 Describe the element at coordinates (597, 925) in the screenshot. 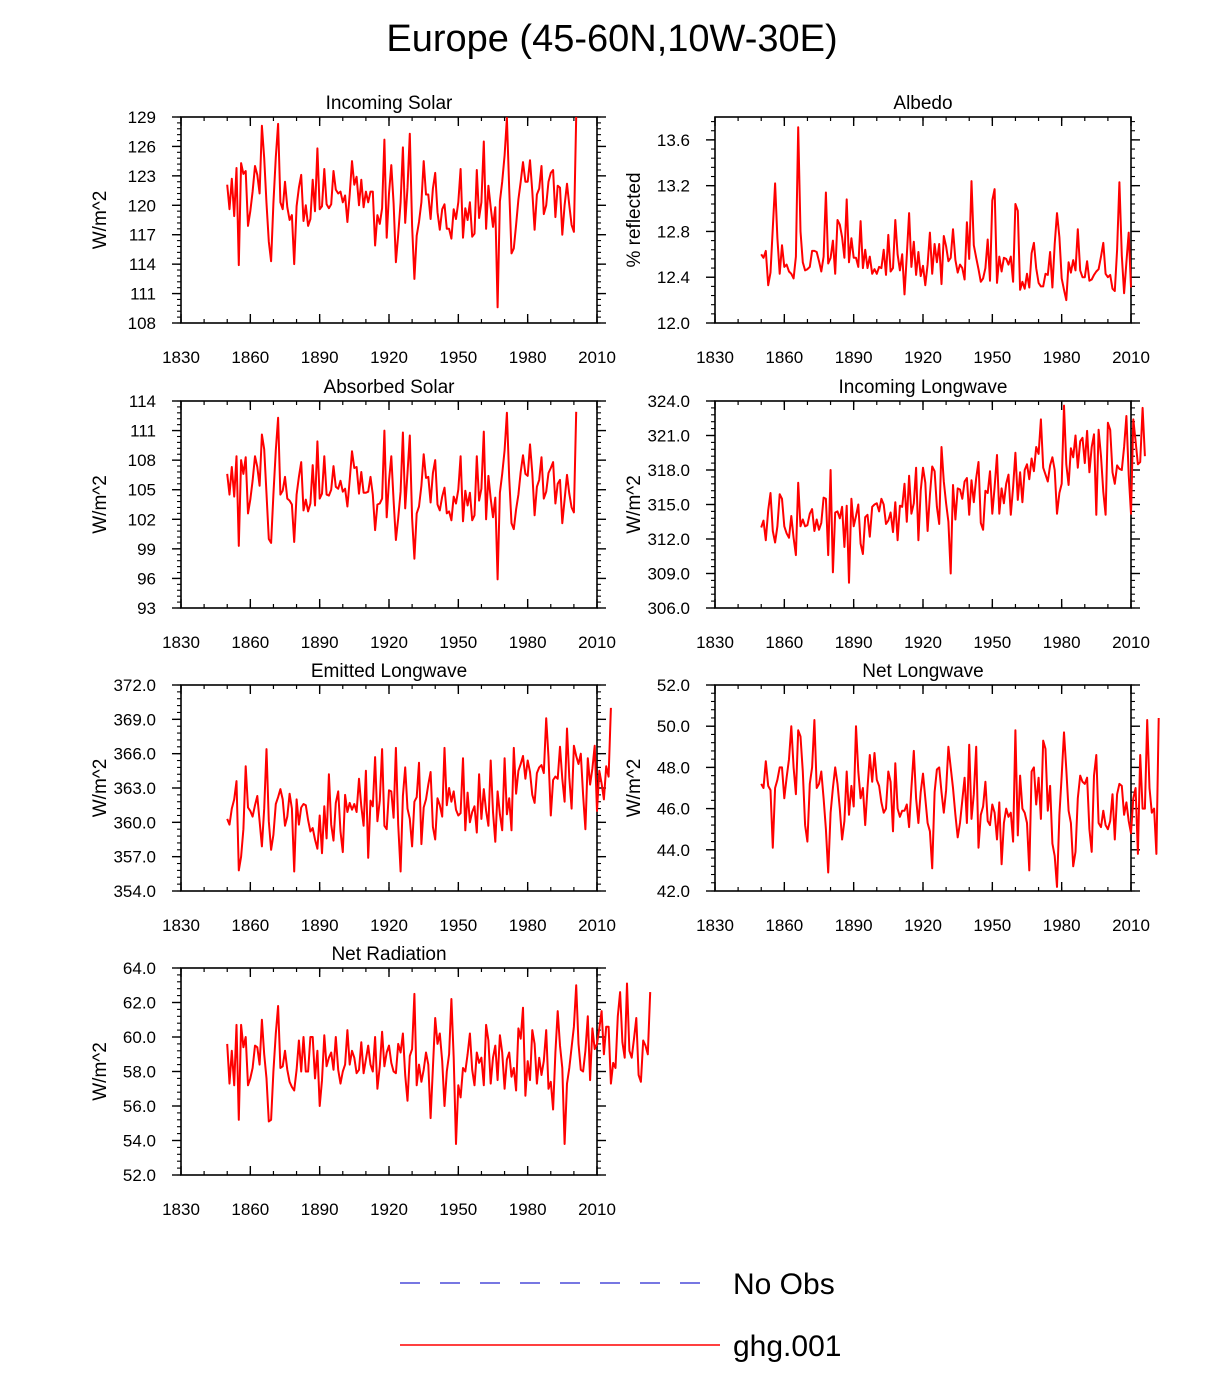

I see `emitted-longwave-x-tick-label: 2010` at that location.